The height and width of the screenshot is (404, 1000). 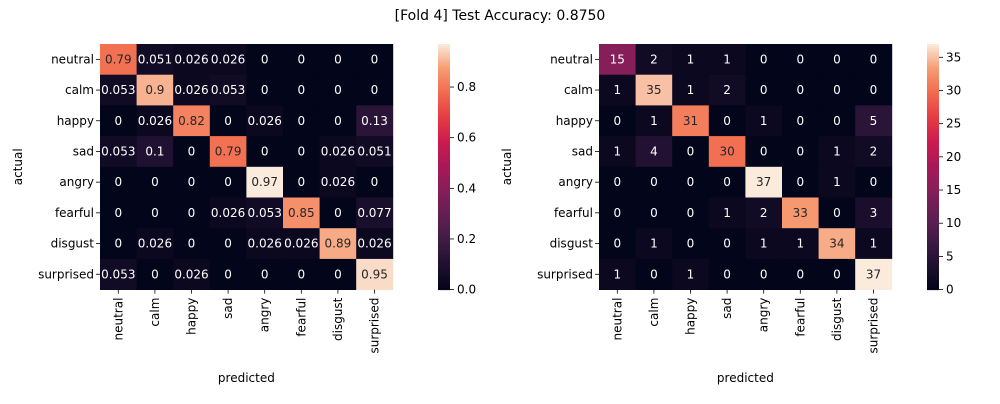 I want to click on x-tick-label: surprised, so click(x=874, y=326).